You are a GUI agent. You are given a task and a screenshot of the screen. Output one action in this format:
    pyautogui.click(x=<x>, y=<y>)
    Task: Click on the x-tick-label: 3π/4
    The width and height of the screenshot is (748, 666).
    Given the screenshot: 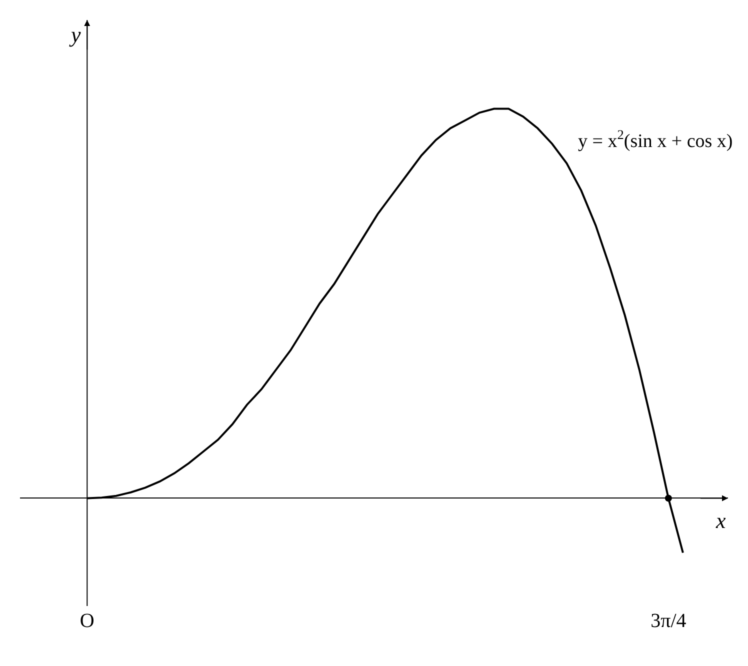 What is the action you would take?
    pyautogui.click(x=668, y=621)
    